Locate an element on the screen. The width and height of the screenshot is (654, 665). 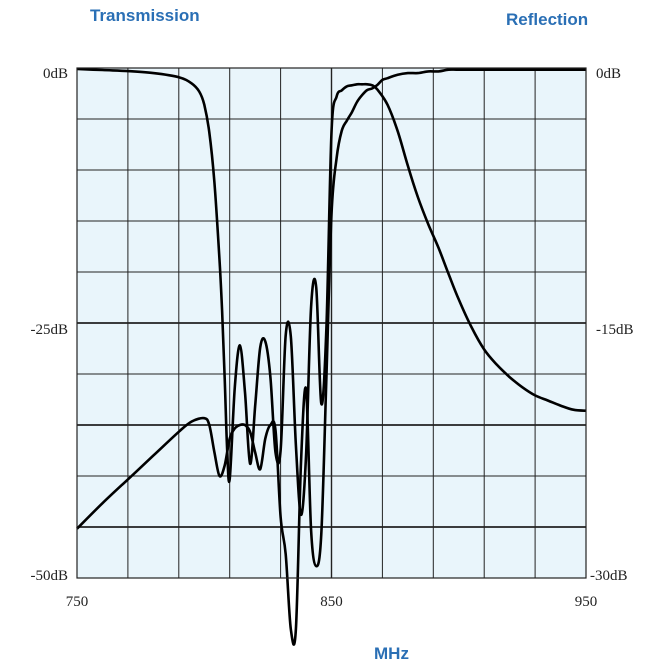
left-tick-top: 0dB is located at coordinates (55, 74).